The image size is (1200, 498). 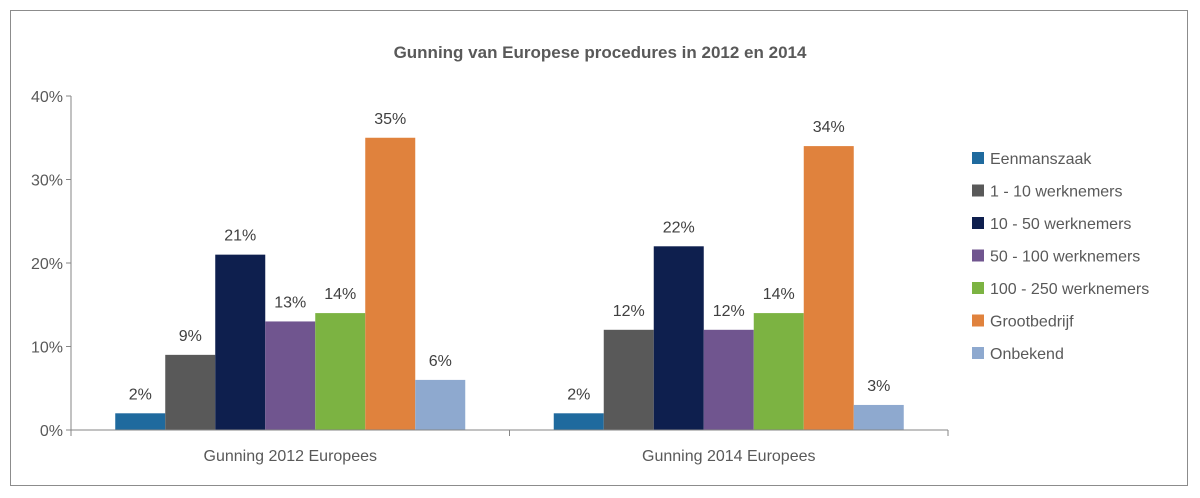 I want to click on y-tick-label: 30%, so click(x=47, y=181).